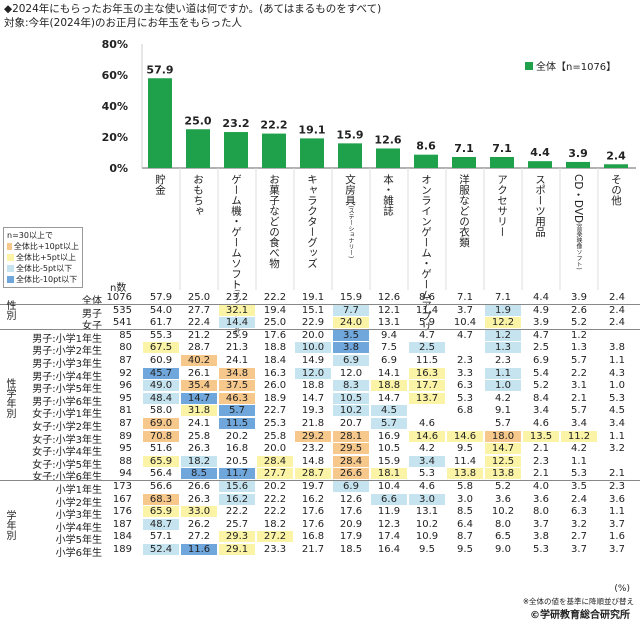  What do you see at coordinates (161, 423) in the screenshot?
I see `table-cell: 69.0` at bounding box center [161, 423].